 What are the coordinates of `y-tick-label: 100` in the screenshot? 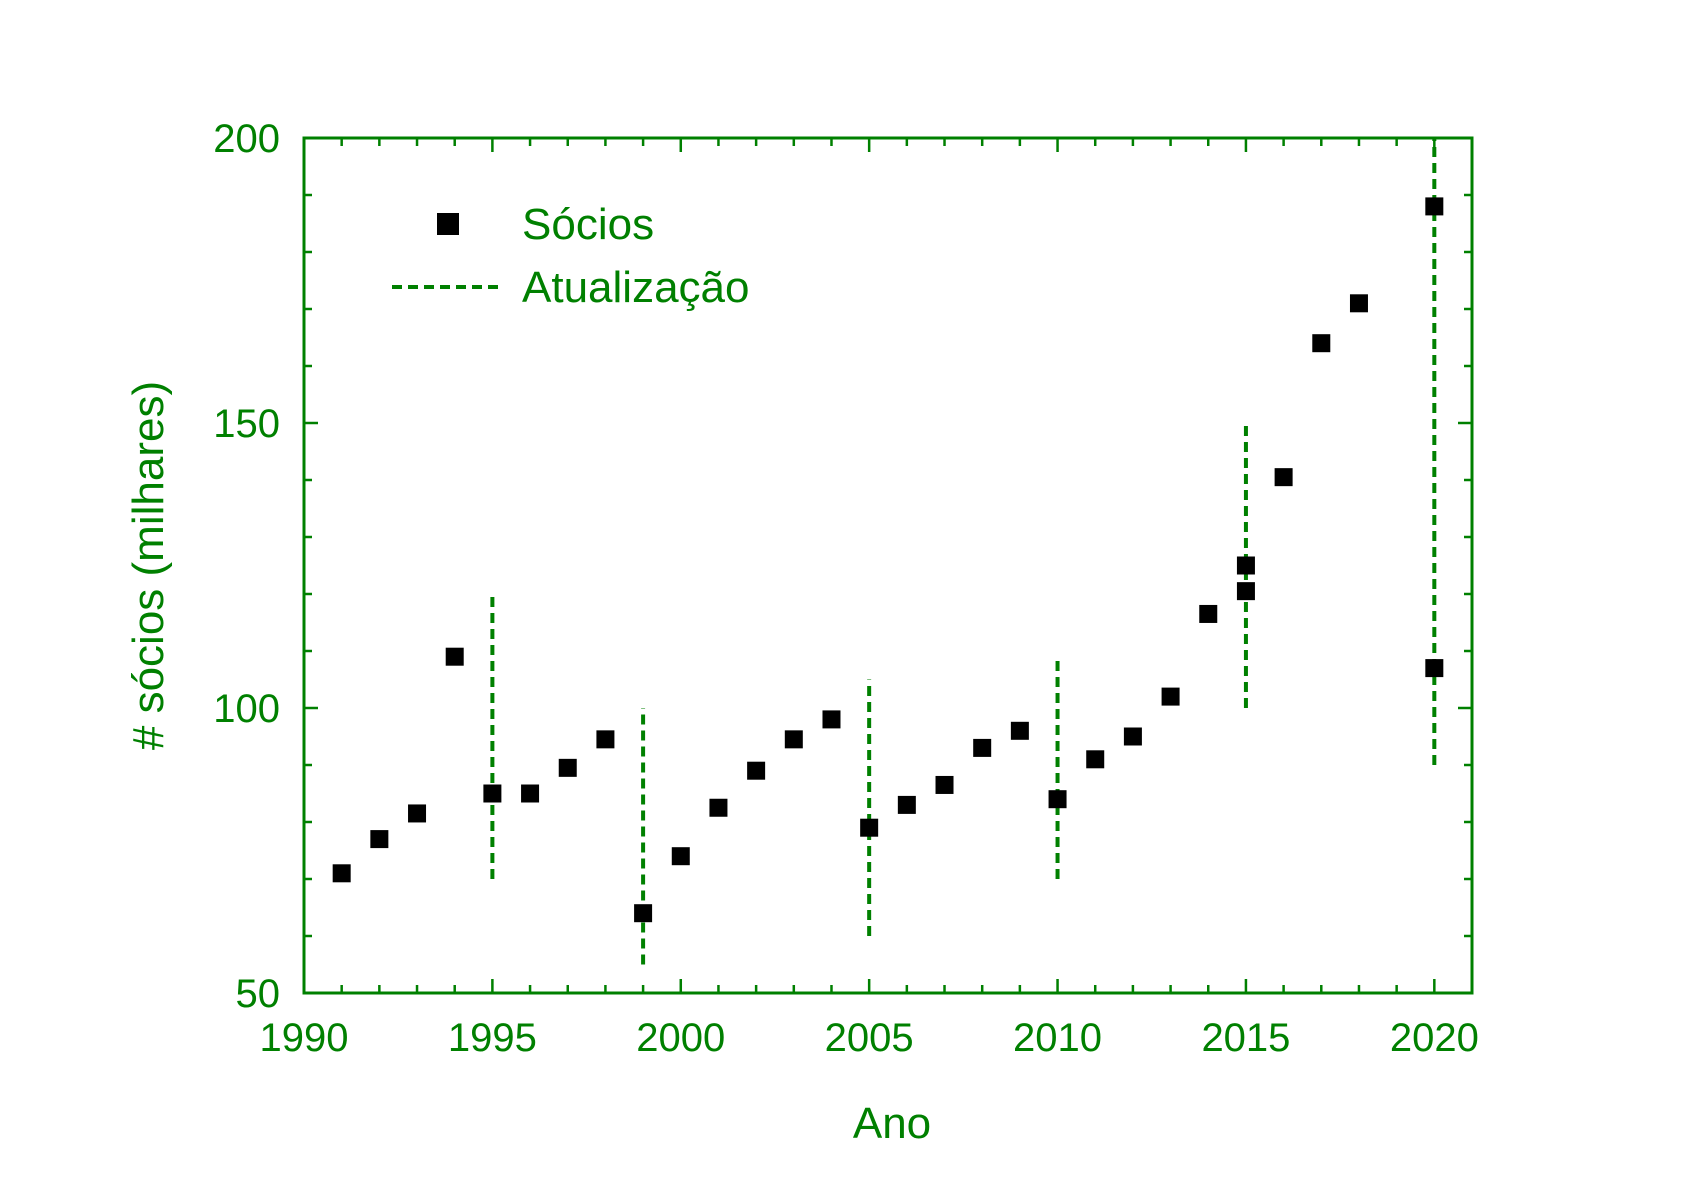 It's located at (246, 709).